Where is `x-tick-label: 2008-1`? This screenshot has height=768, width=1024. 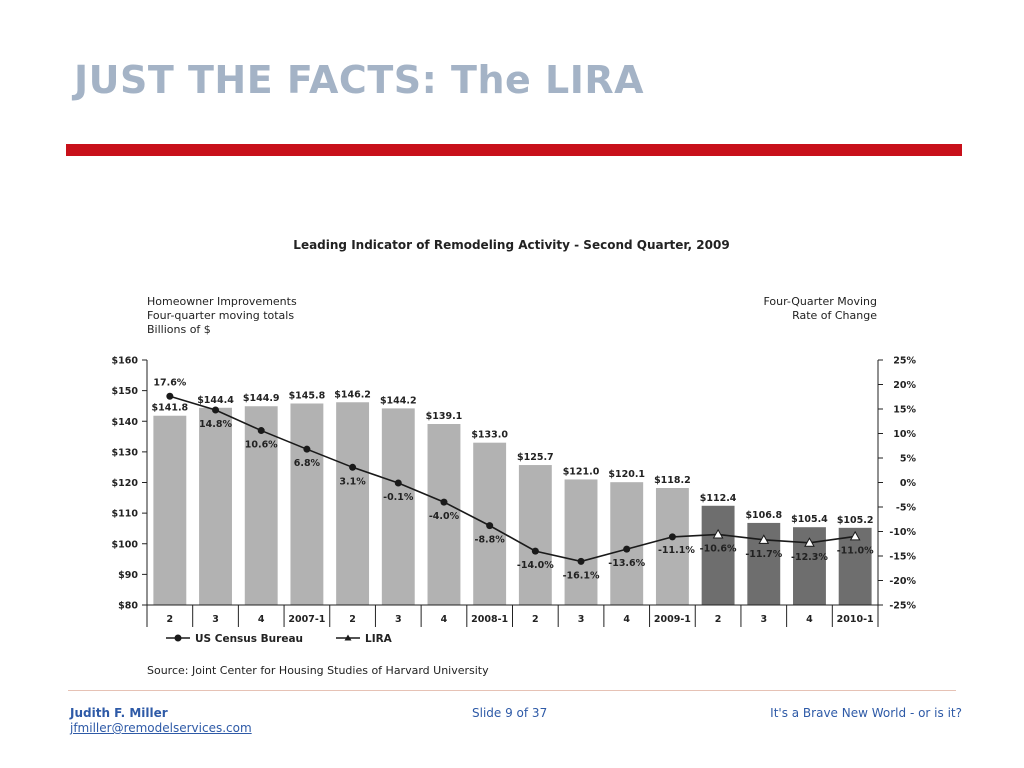 x-tick-label: 2008-1 is located at coordinates (489, 619).